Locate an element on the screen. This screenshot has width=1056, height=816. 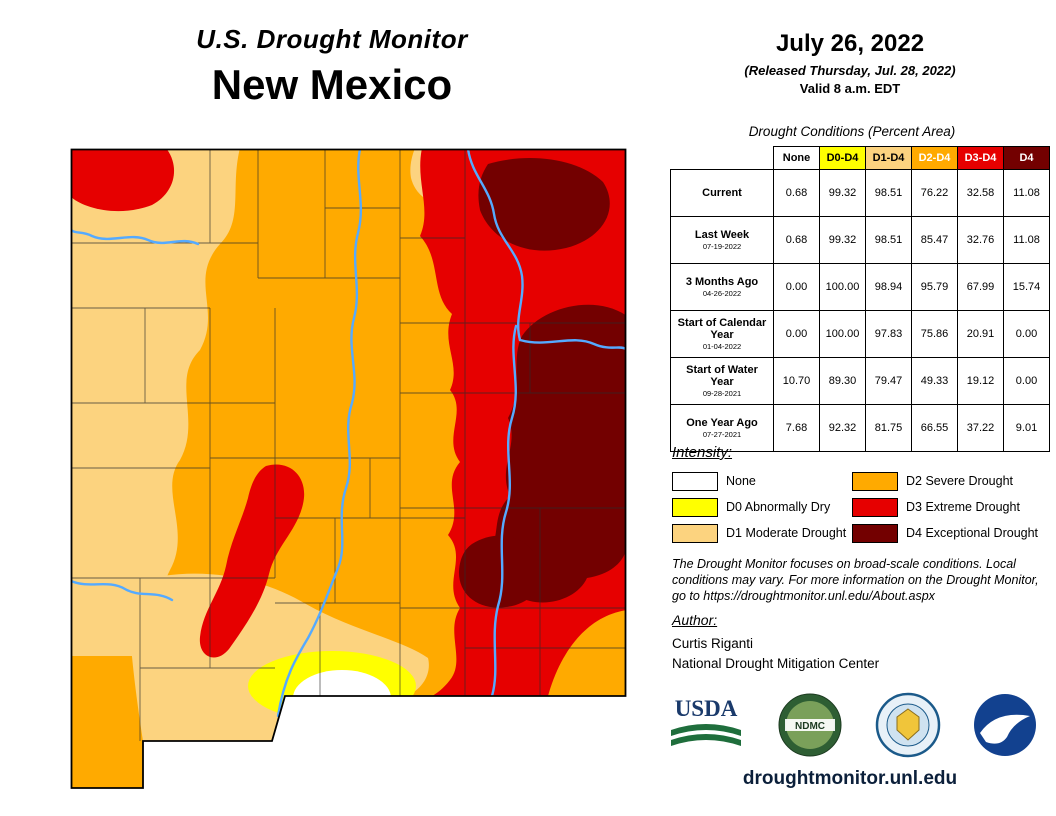
ndmc-logo: NDMC is located at coordinates (810, 725).